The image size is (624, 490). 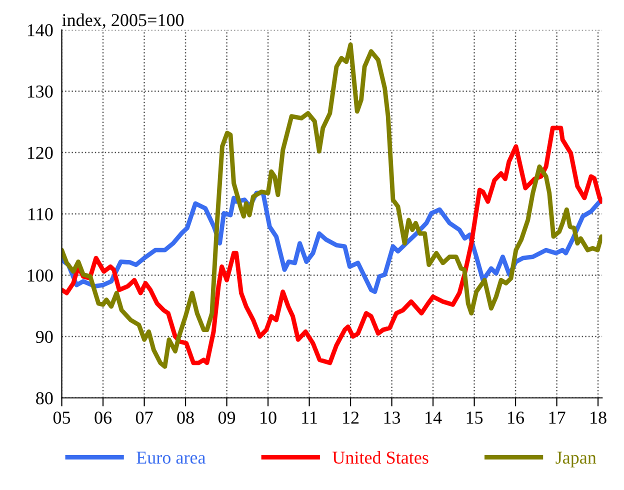 I want to click on legend-label: United States, so click(x=380, y=457).